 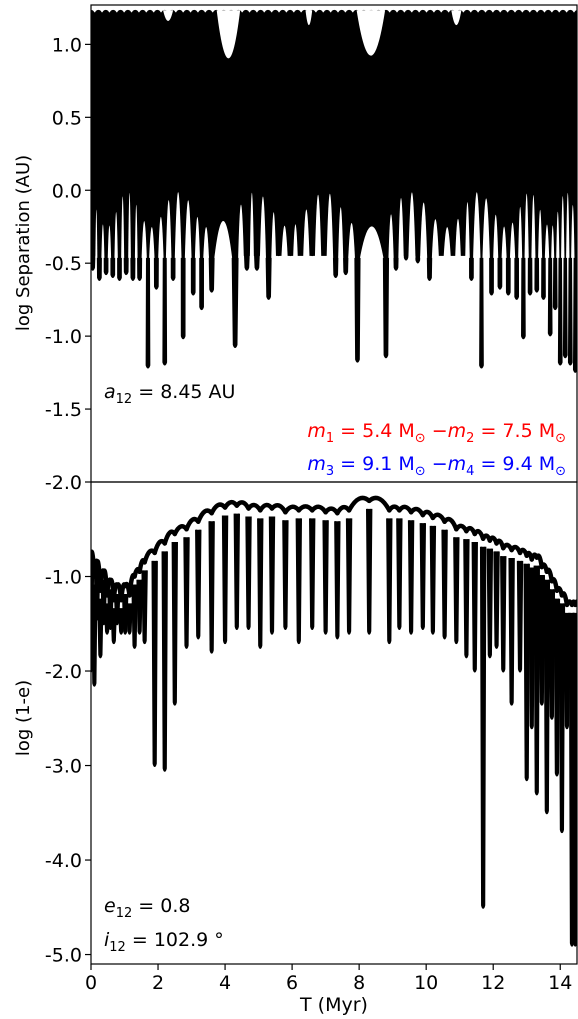 I want to click on top-y-tick-label: 0.0, so click(x=67, y=191).